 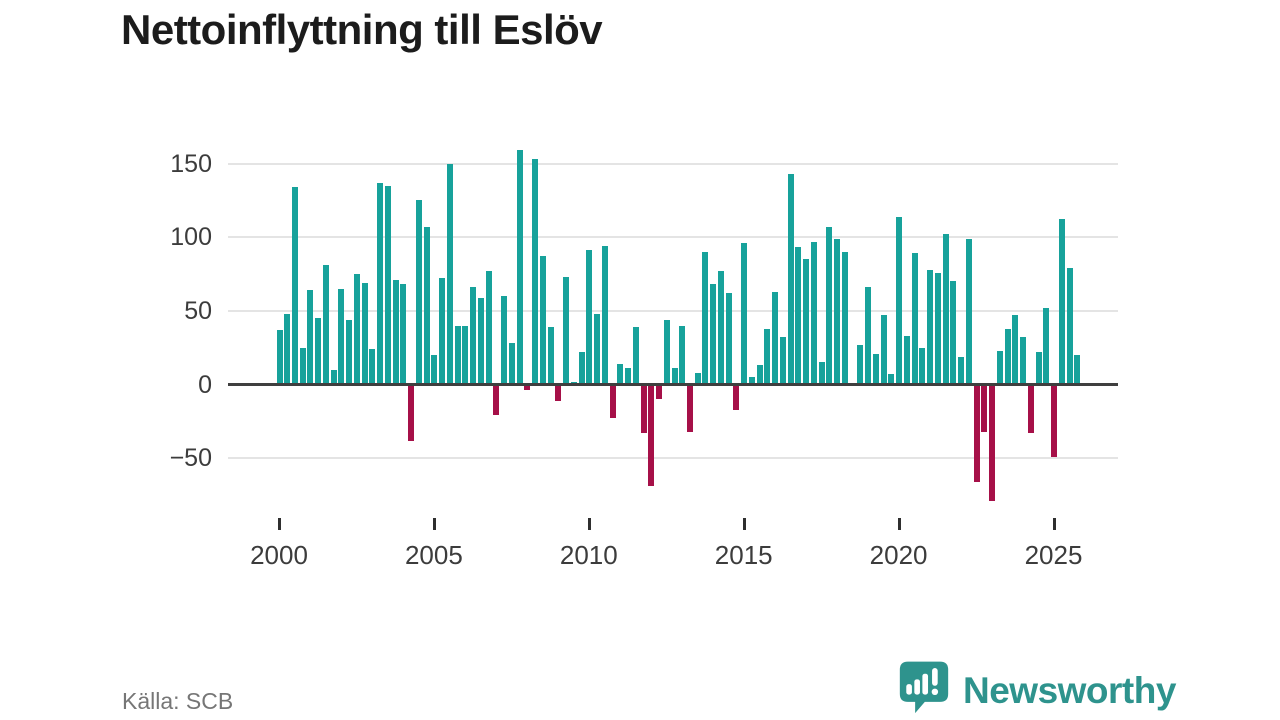 I want to click on zero-axis-line, so click(x=673, y=384).